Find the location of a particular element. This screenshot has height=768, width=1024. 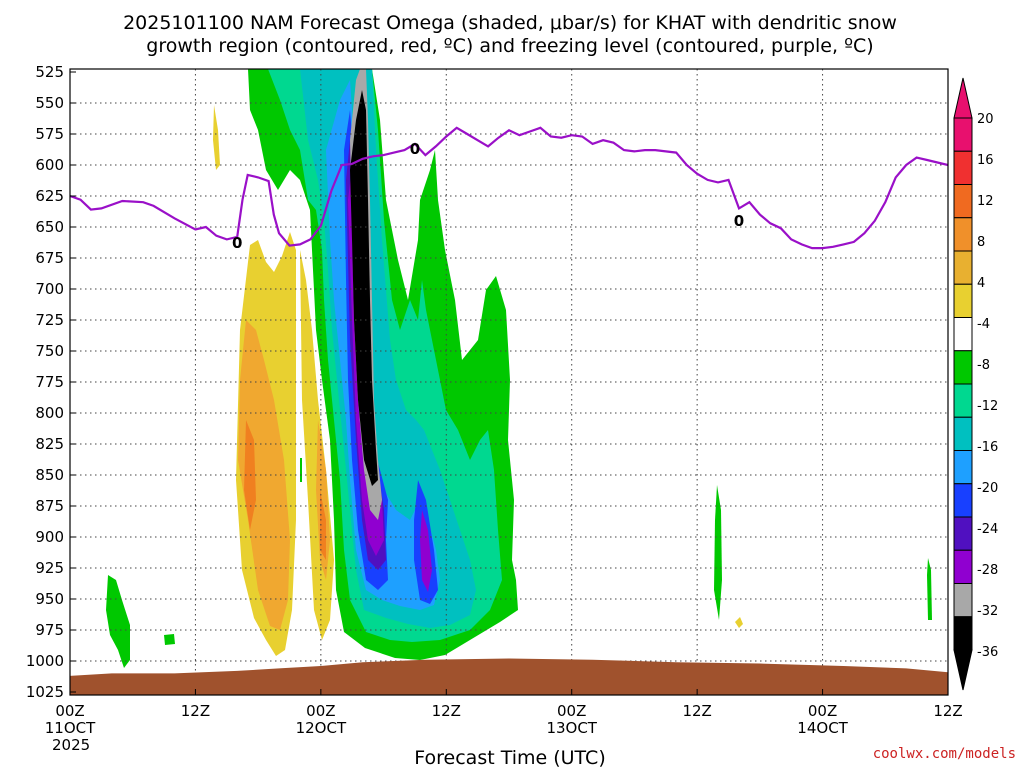

omega-negative-28b is located at coordinates (426, 551).